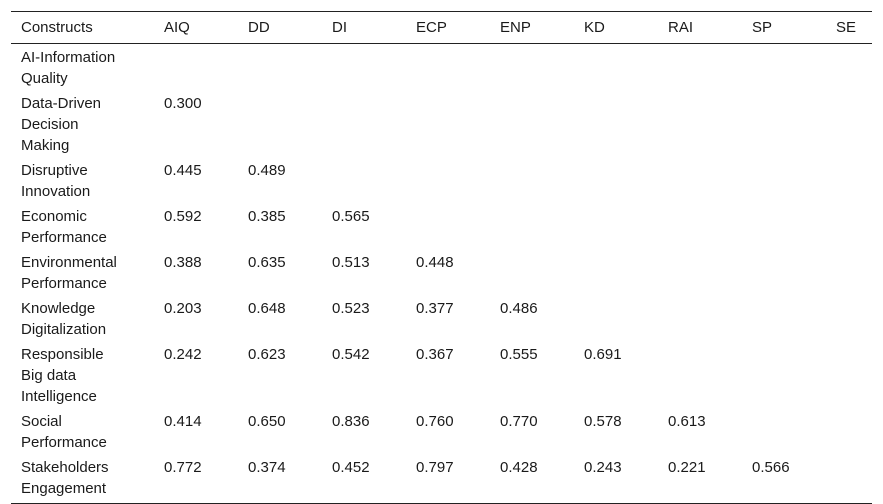 The height and width of the screenshot is (504, 883). I want to click on table-row: Data-Driven Decision Making 0.300, so click(441, 124).